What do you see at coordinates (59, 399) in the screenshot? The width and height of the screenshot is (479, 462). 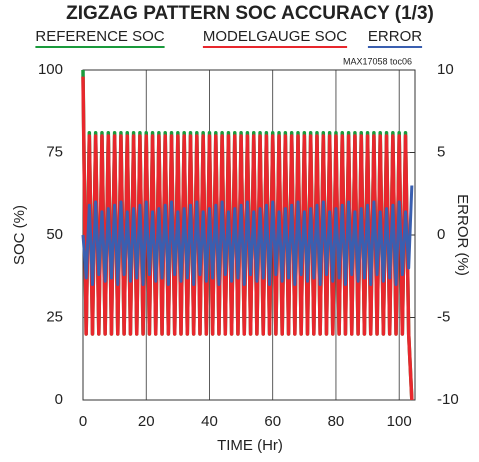 I see `y-tick-label: 0` at bounding box center [59, 399].